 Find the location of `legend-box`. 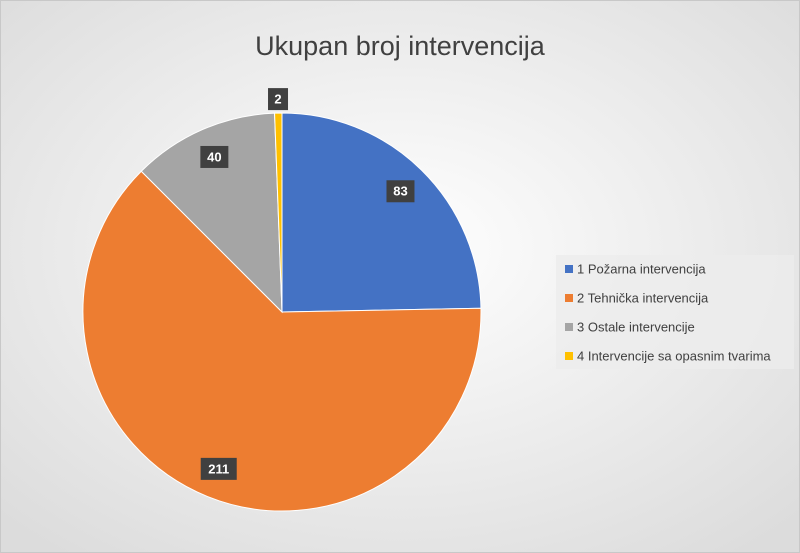

legend-box is located at coordinates (675, 312).